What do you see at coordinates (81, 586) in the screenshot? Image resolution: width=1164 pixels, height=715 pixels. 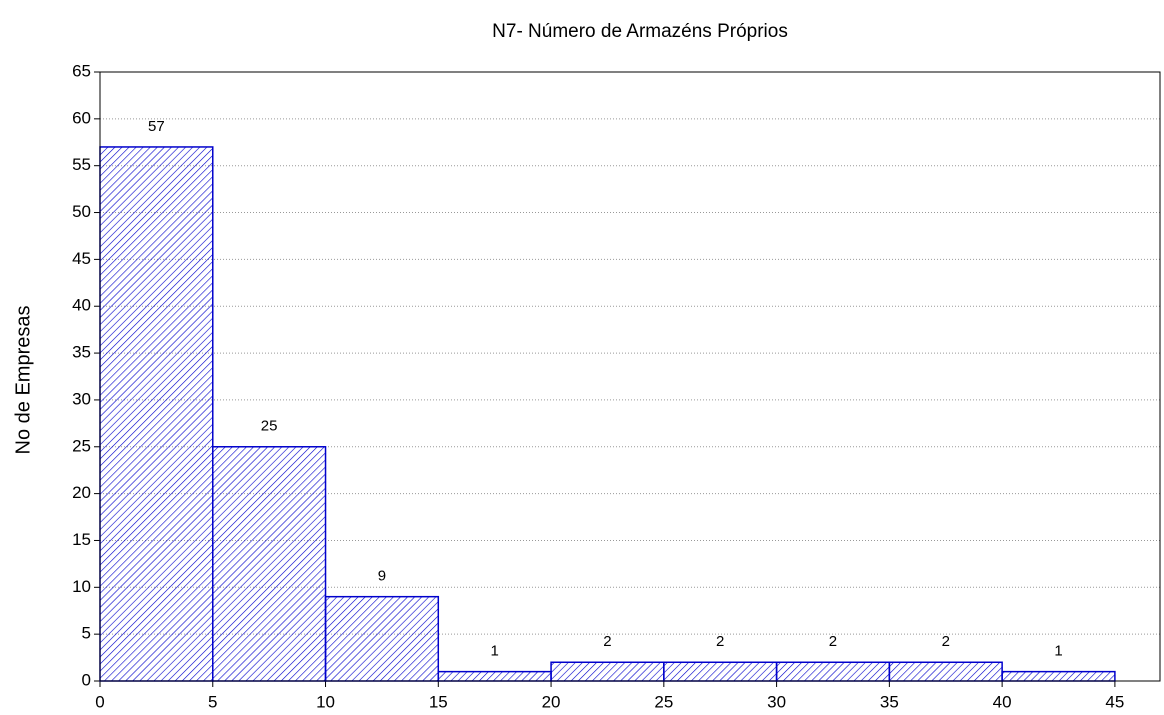 I see `y-tick-label: 10` at bounding box center [81, 586].